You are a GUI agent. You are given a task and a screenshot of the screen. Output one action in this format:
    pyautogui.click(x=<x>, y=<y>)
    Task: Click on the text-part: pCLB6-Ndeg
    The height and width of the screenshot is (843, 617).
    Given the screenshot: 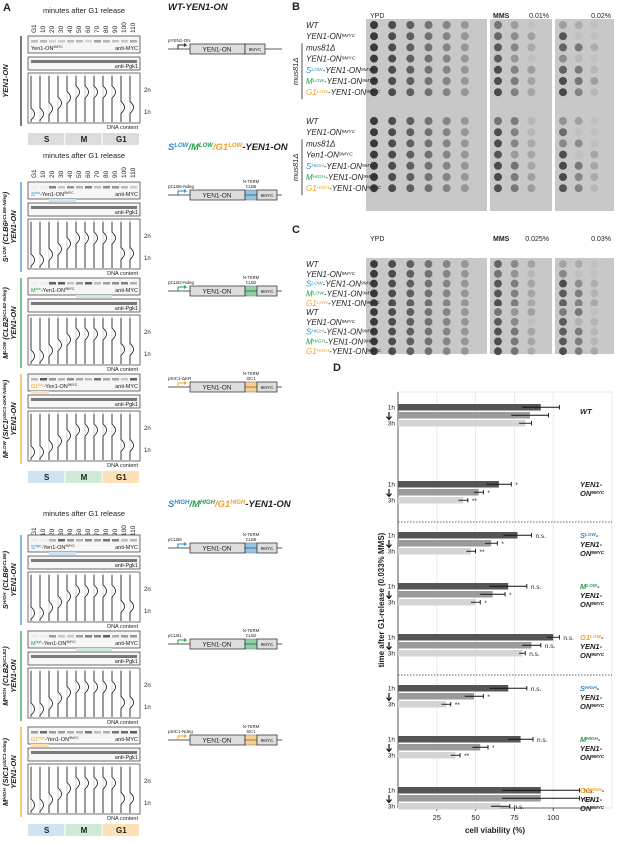 What is the action you would take?
    pyautogui.click(x=4, y=208)
    